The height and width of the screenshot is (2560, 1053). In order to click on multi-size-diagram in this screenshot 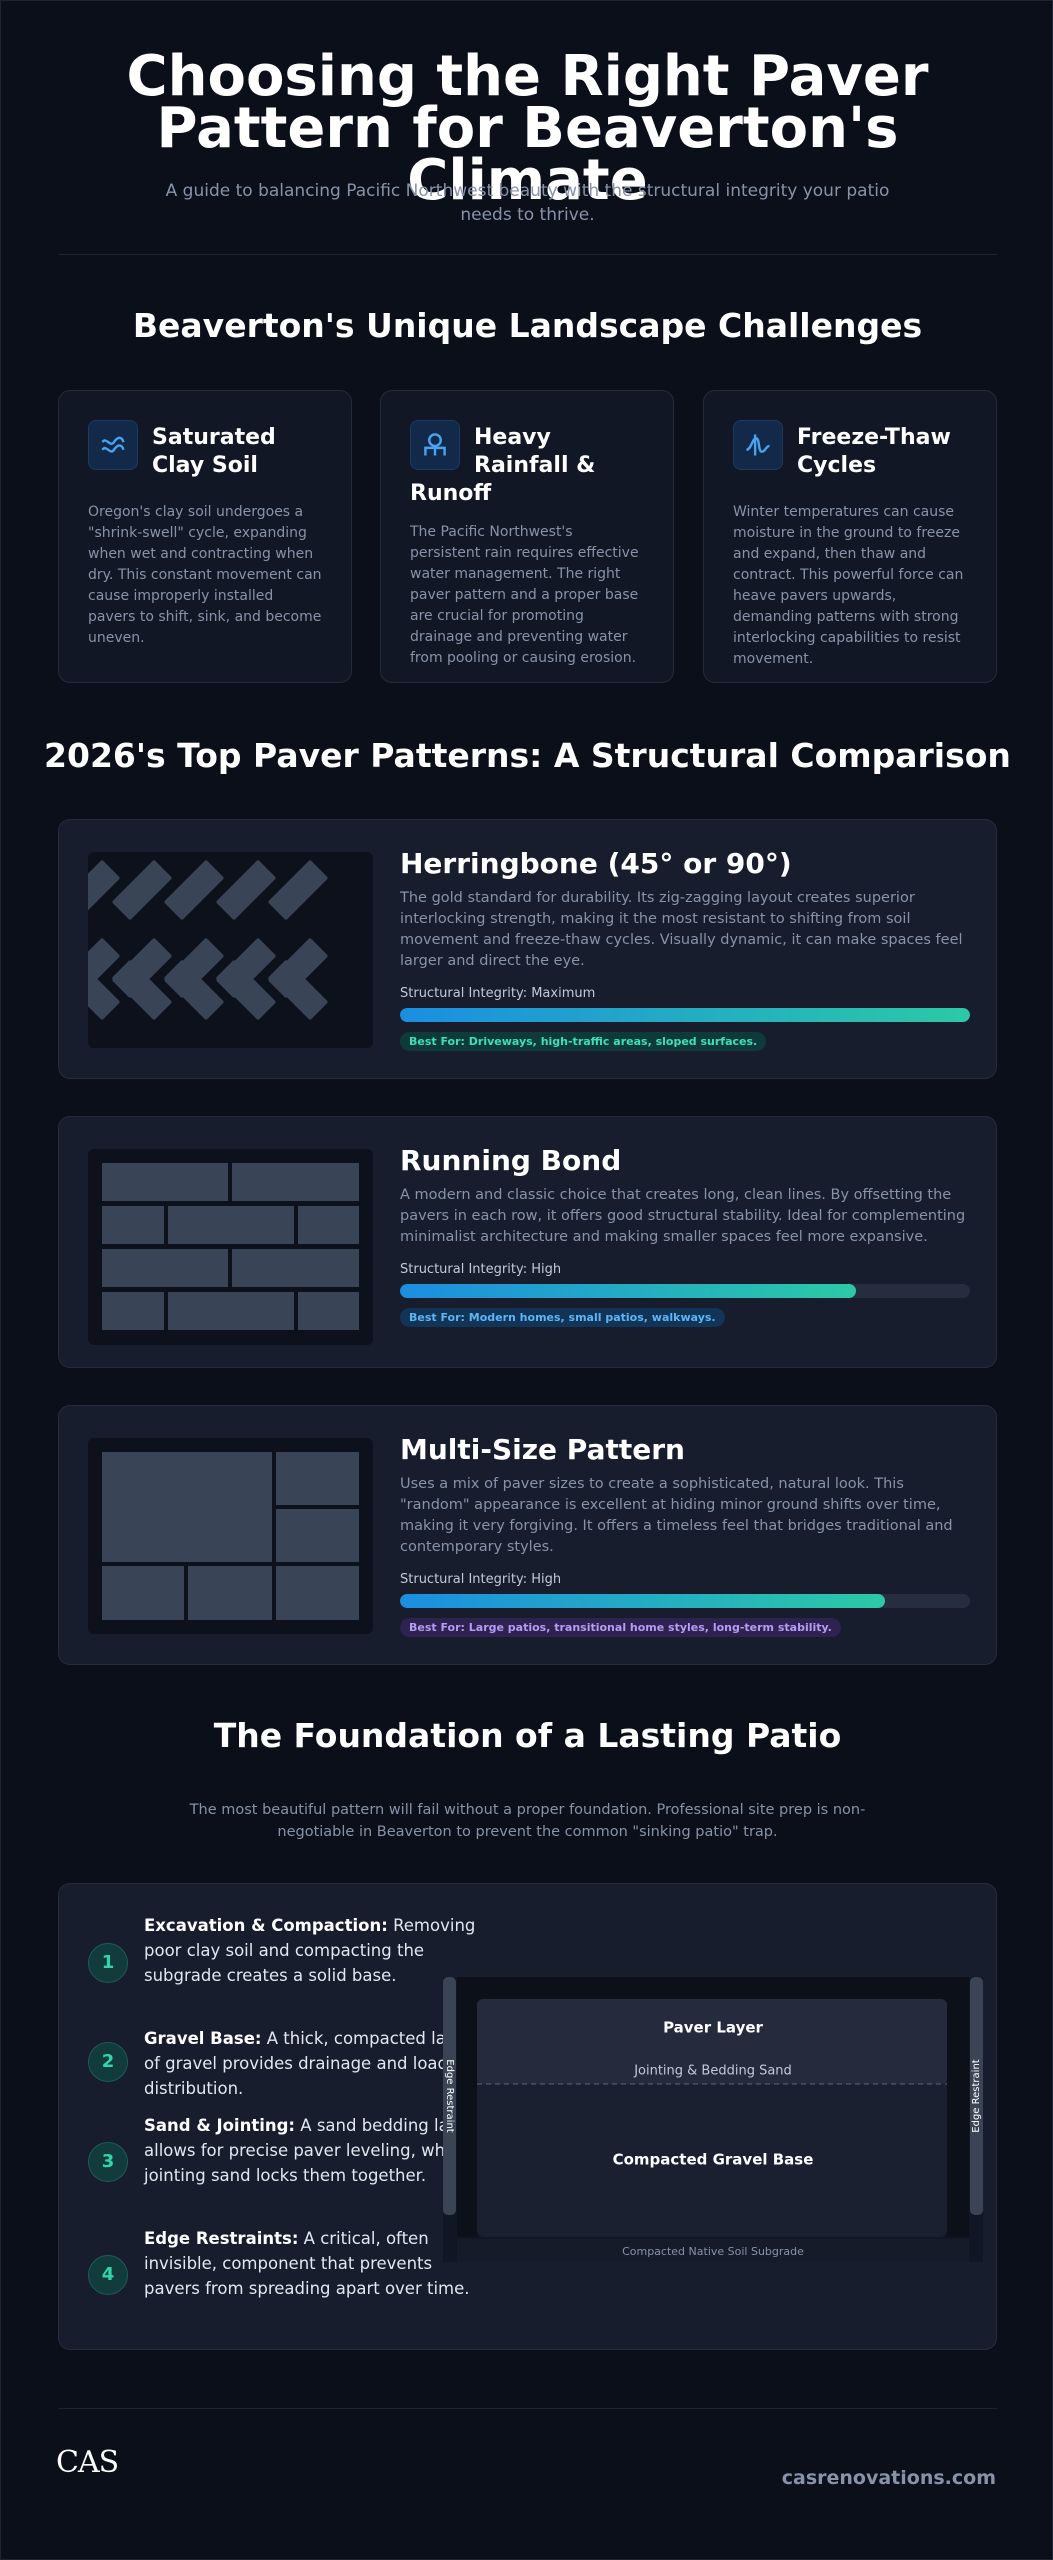, I will do `click(230, 1536)`.